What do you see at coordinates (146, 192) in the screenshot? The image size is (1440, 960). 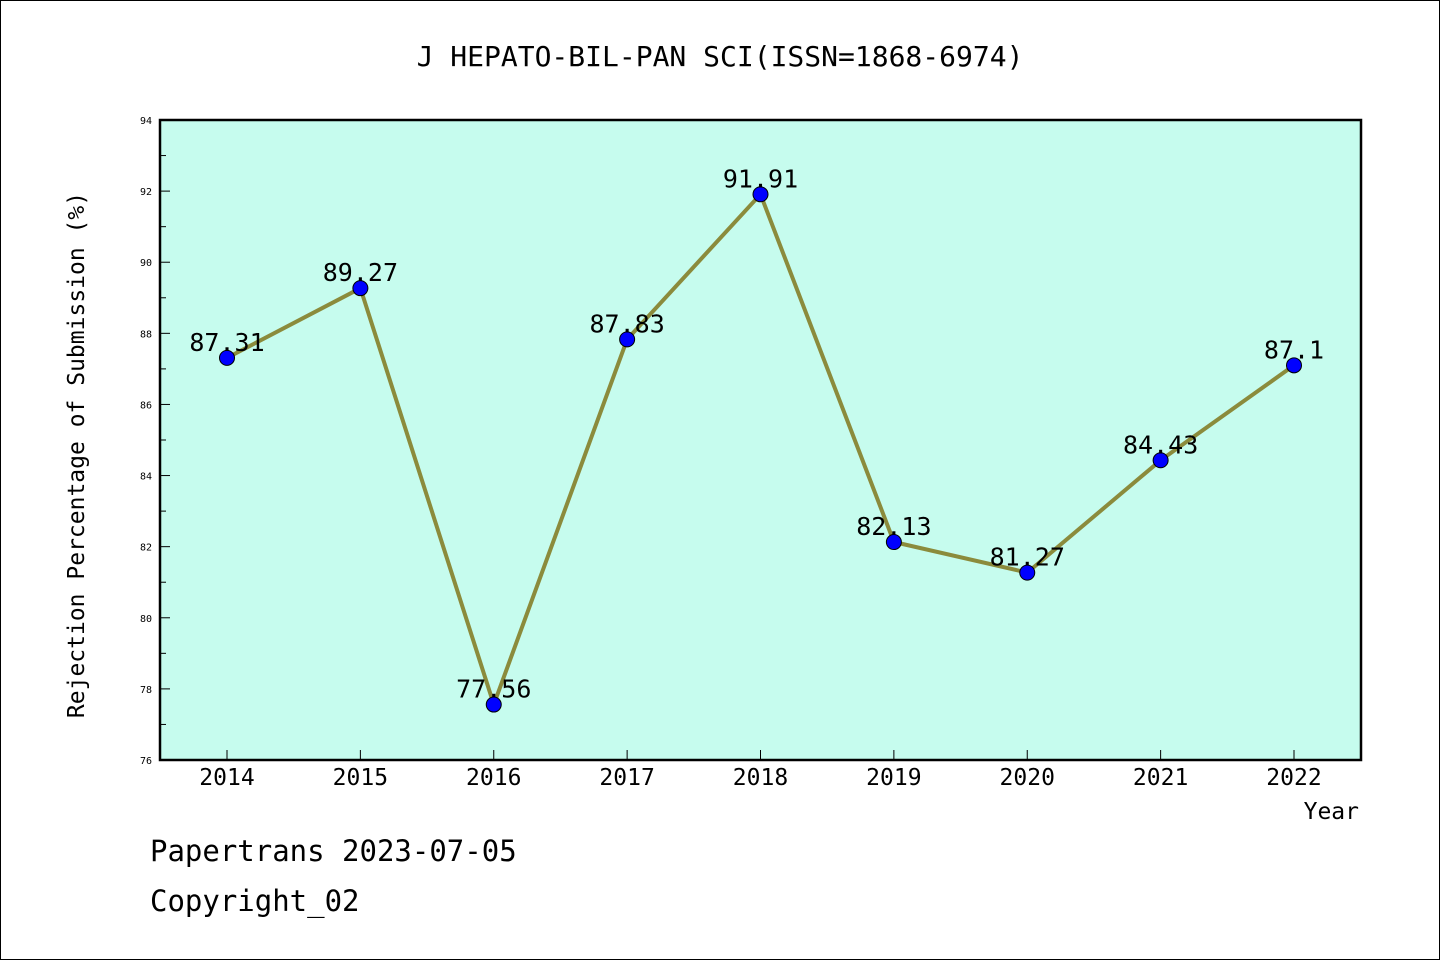 I see `y-tick-label: 92` at bounding box center [146, 192].